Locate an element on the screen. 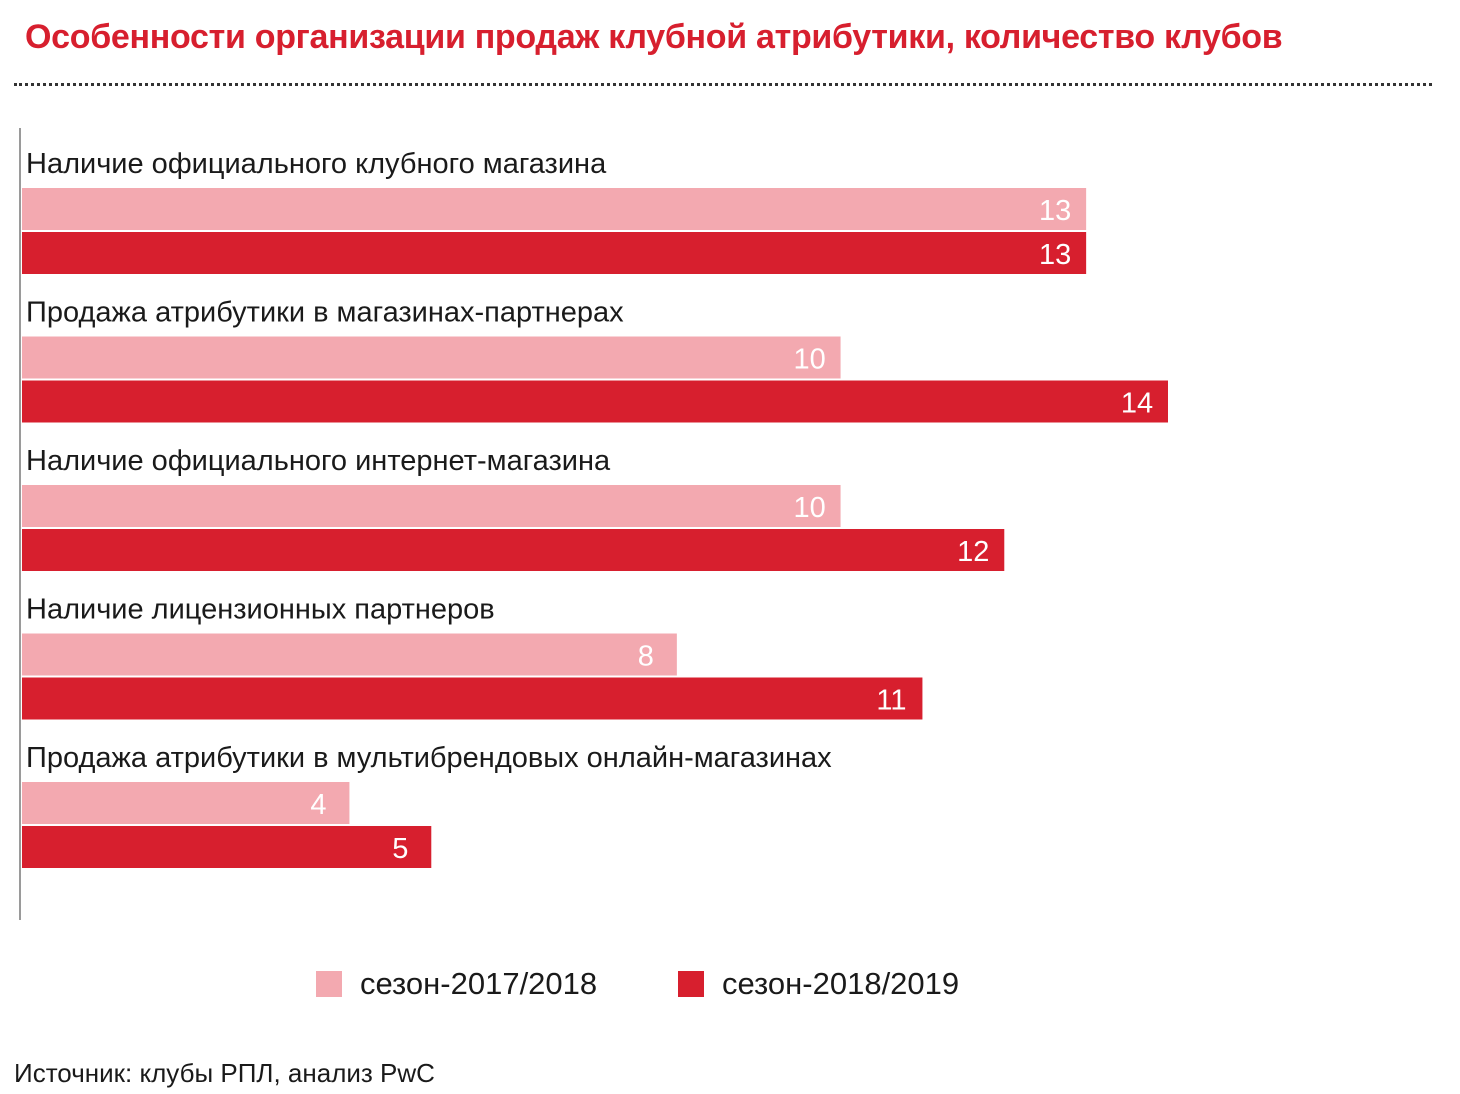  data-label: 5 is located at coordinates (400, 849).